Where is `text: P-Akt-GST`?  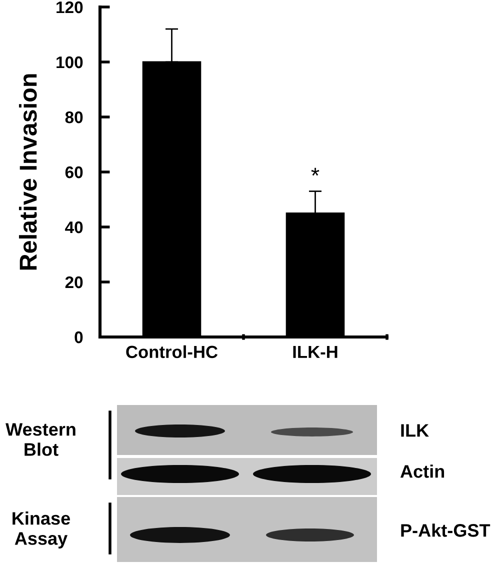 text: P-Akt-GST is located at coordinates (445, 530).